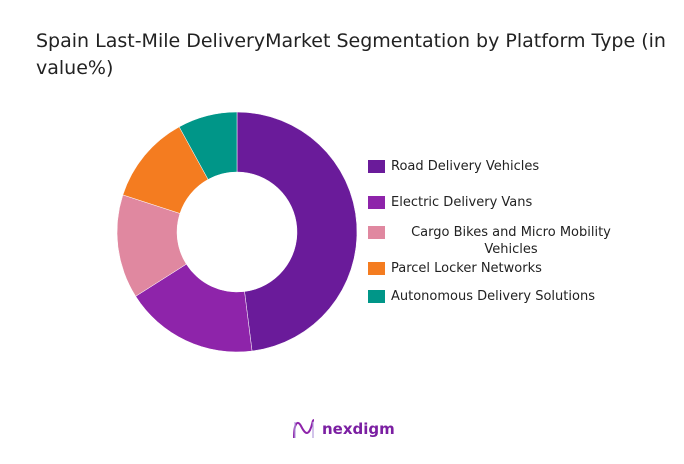 This screenshot has width=684, height=464. I want to click on legend-label: Autonomous Delivery Solutions, so click(493, 296).